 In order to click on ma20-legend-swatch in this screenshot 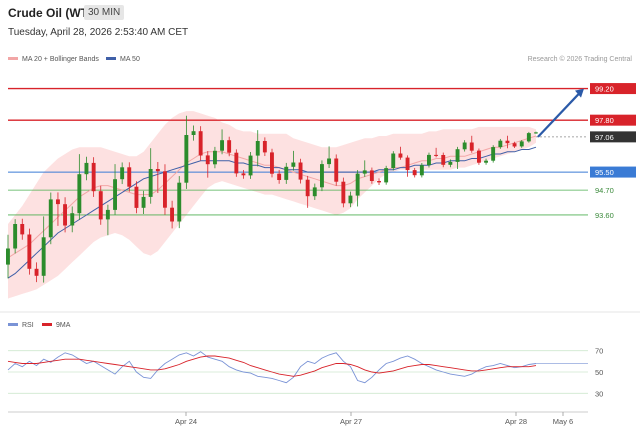, I will do `click(13, 58)`.